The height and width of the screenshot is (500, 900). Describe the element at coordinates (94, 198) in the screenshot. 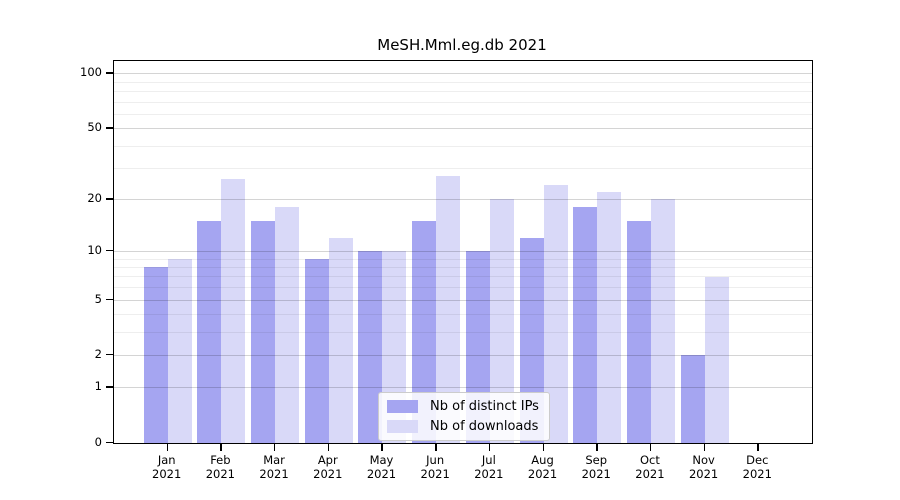

I see `y-tick-label: 20` at that location.